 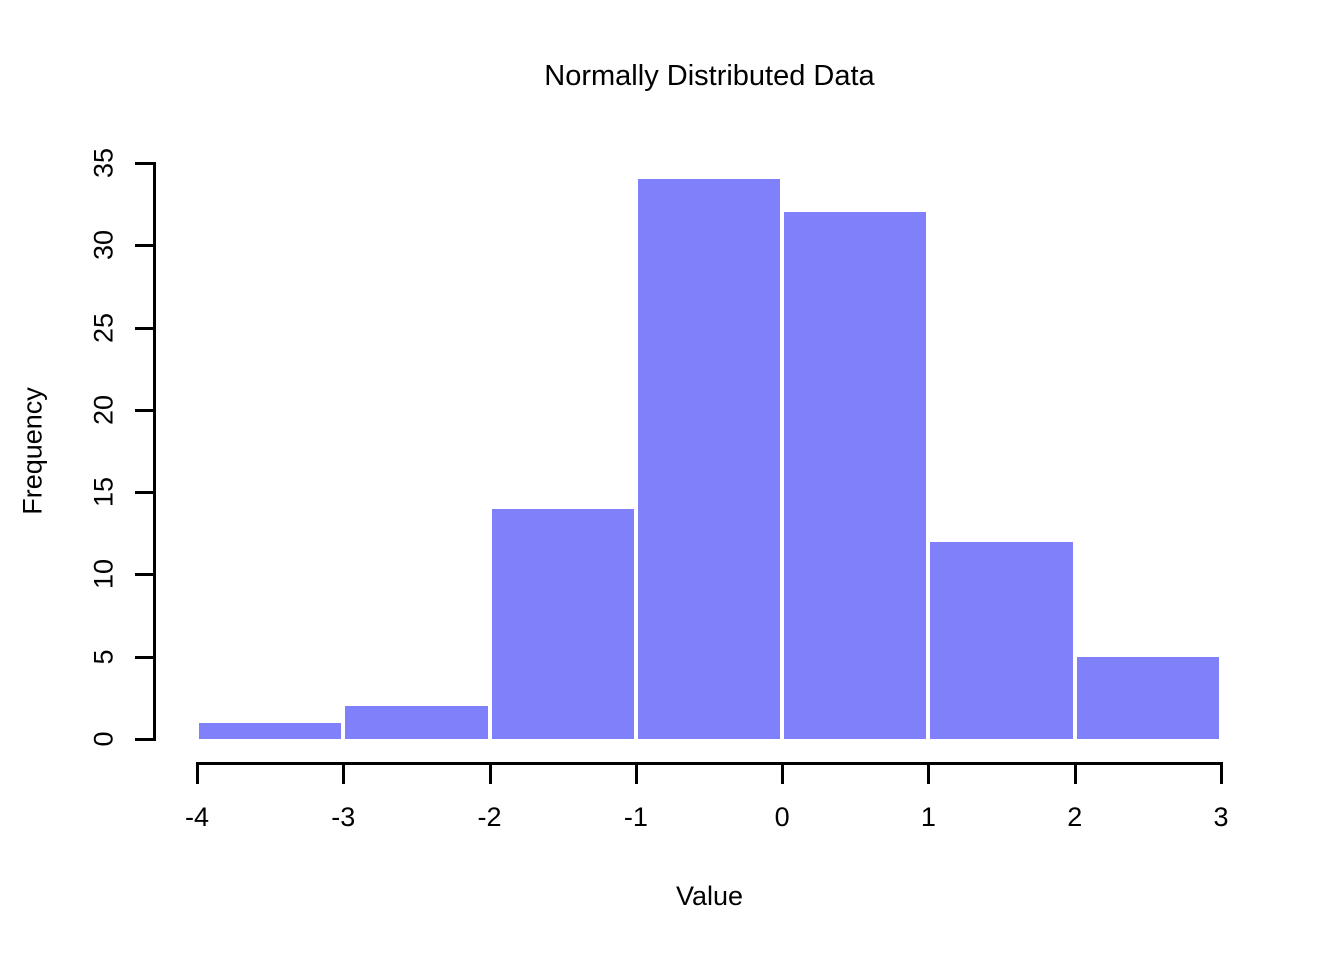 What do you see at coordinates (103, 163) in the screenshot?
I see `y-tick-label: 35` at bounding box center [103, 163].